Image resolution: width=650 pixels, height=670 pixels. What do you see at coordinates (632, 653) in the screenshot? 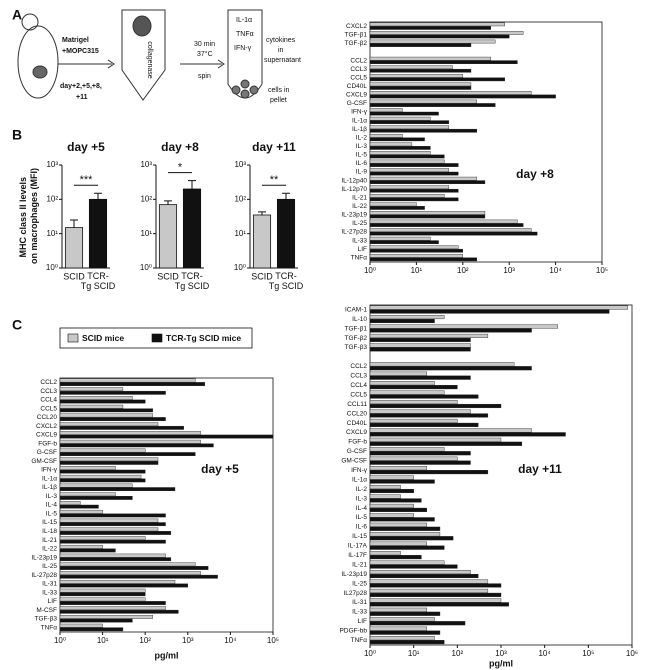
I see `x-tick-label: 10⁶` at bounding box center [632, 653].